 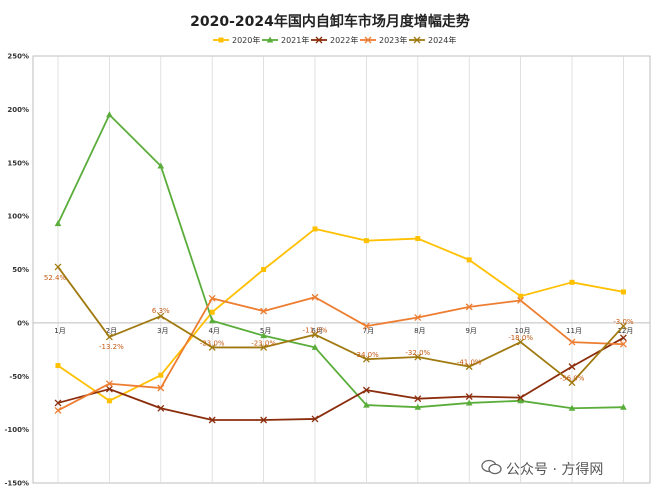 I want to click on data-label: -34.0%, so click(x=366, y=355).